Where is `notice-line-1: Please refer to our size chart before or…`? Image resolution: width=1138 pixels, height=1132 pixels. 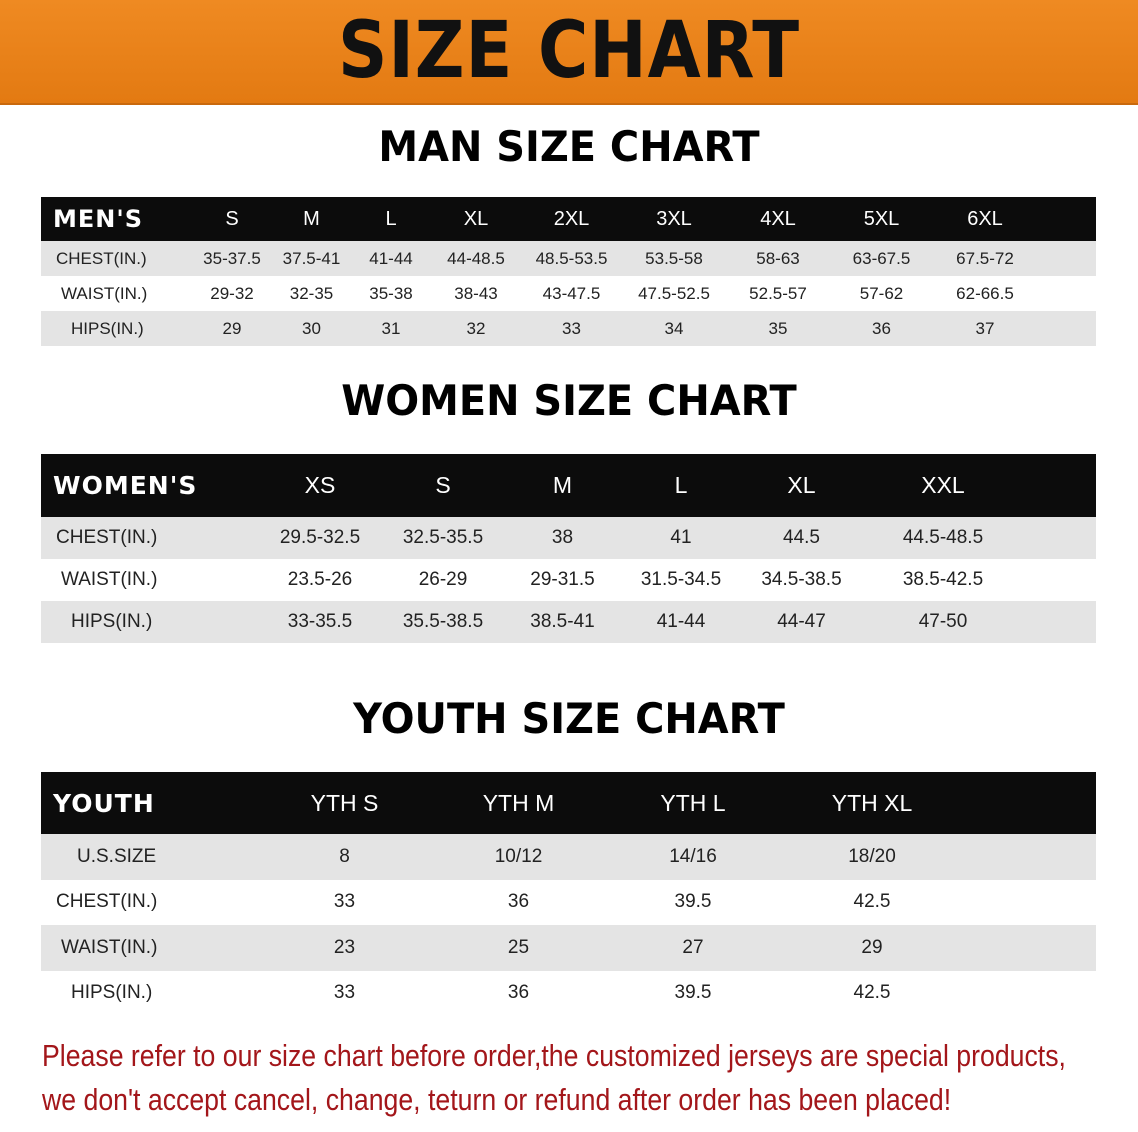
notice-line-1: Please refer to our size chart before or… is located at coordinates (554, 1055).